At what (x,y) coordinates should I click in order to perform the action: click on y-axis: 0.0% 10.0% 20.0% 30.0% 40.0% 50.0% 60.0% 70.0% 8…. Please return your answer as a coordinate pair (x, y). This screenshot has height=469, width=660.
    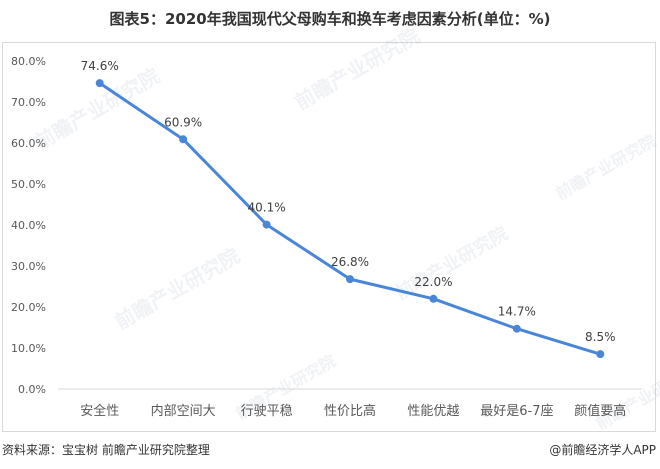
    Looking at the image, I should click on (28, 225).